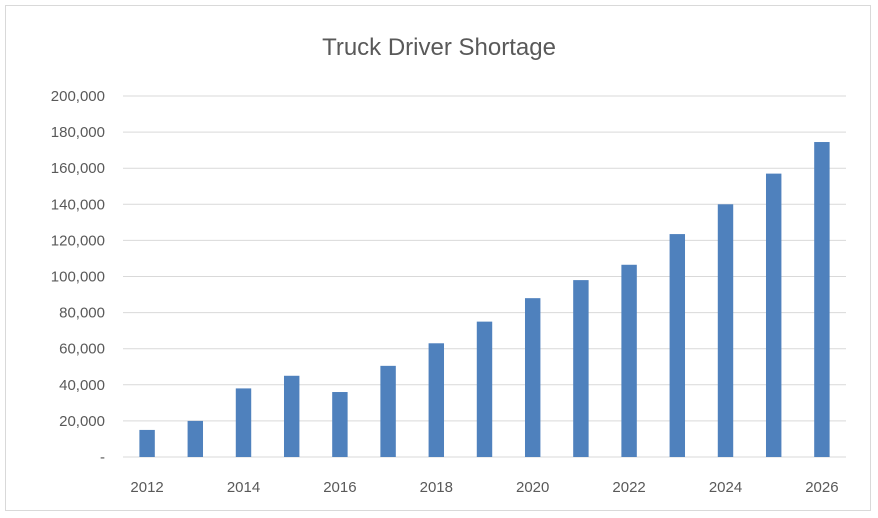 Image resolution: width=878 pixels, height=518 pixels. Describe the element at coordinates (439, 47) in the screenshot. I see `chart-title: Truck Driver Shortage` at that location.